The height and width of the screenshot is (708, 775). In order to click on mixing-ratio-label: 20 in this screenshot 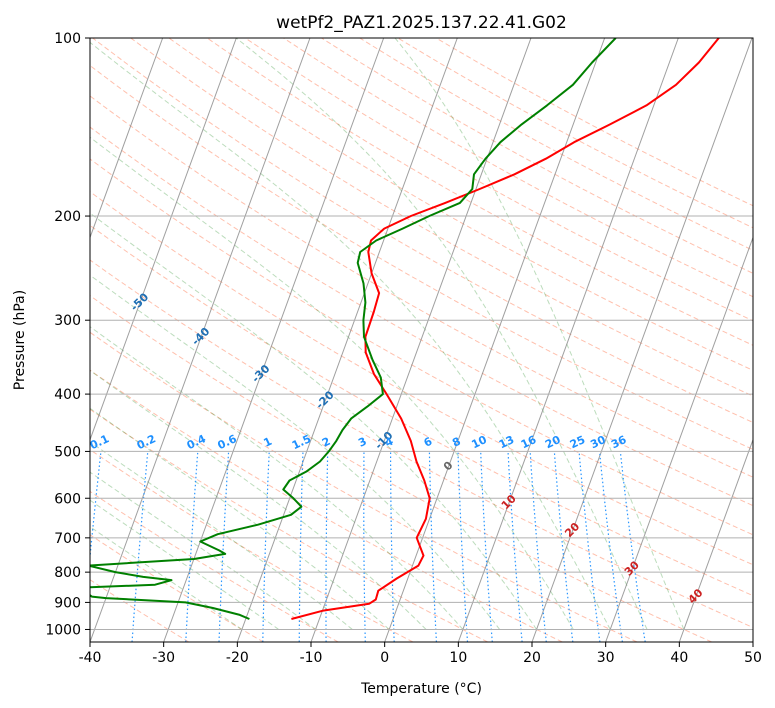, I will do `click(553, 442)`.